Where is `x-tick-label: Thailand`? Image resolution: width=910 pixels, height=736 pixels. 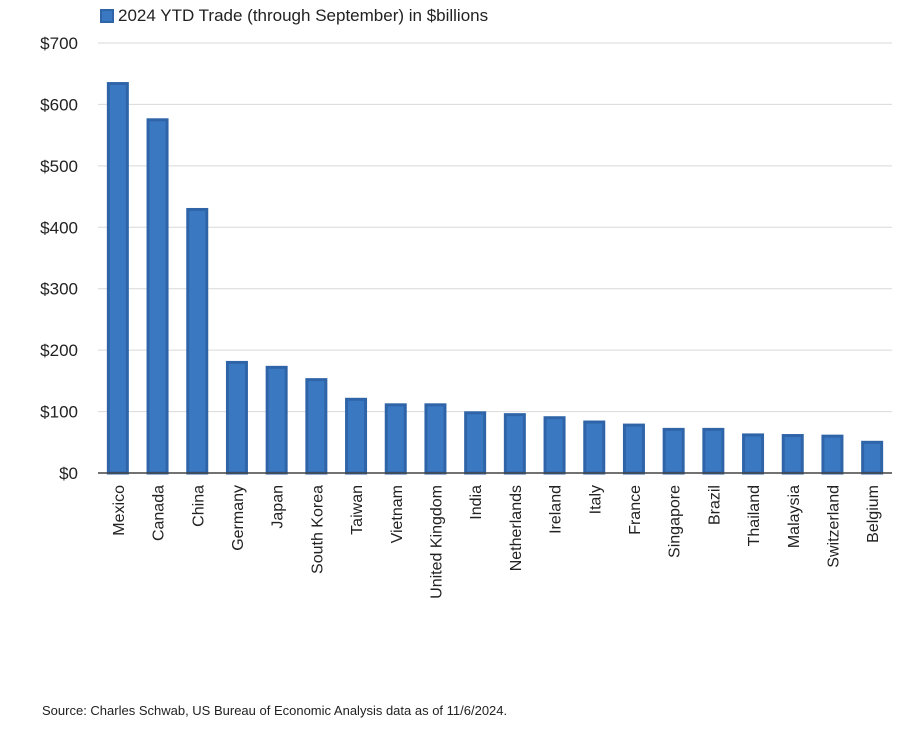
x-tick-label: Thailand is located at coordinates (754, 515).